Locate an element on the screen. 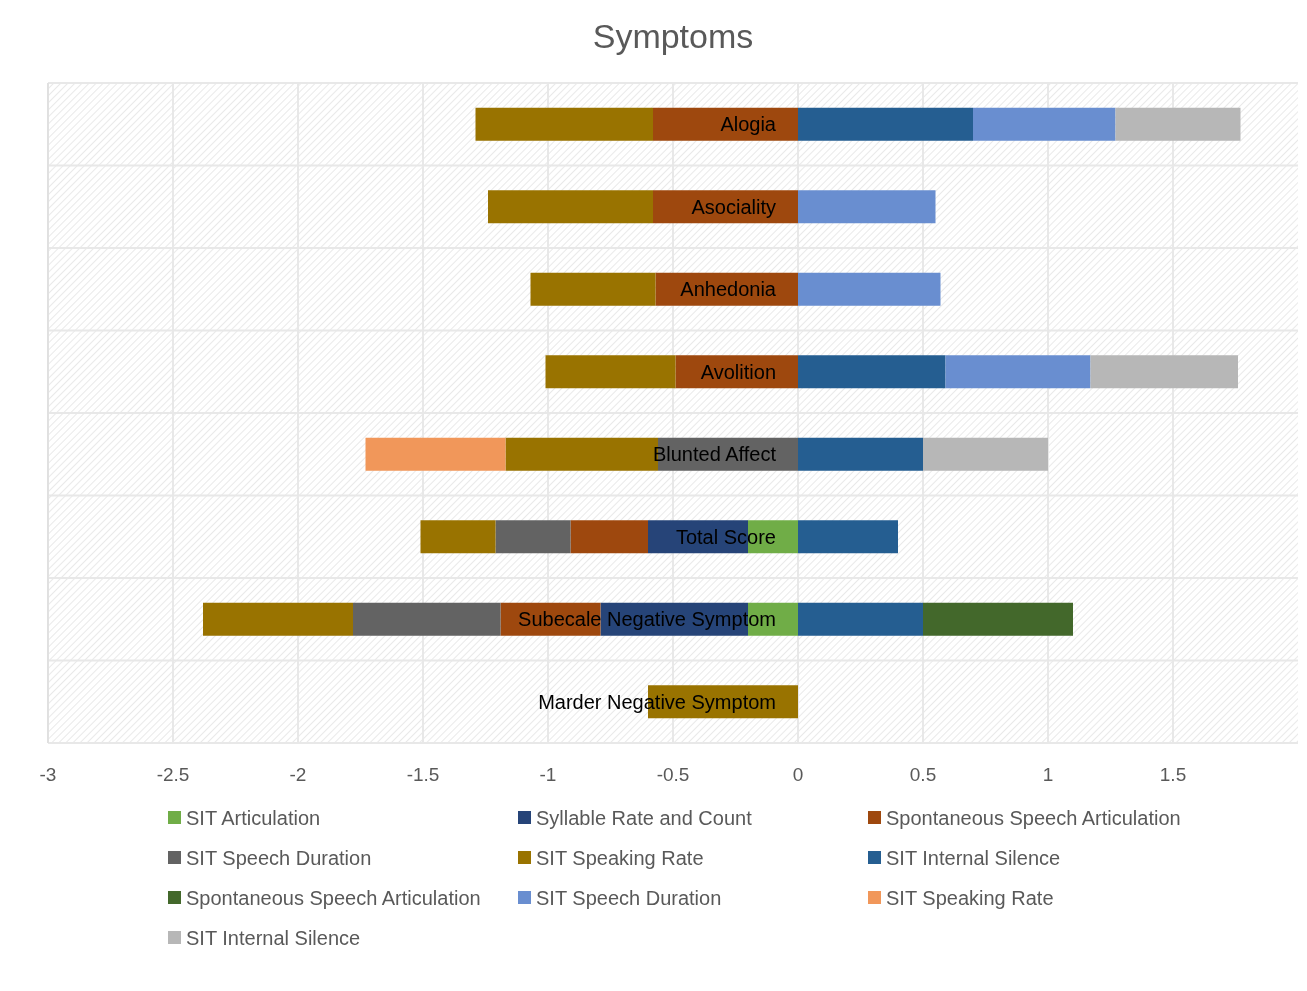 Image resolution: width=1307 pixels, height=991 pixels. x-tick-label: 1.5 is located at coordinates (1173, 774).